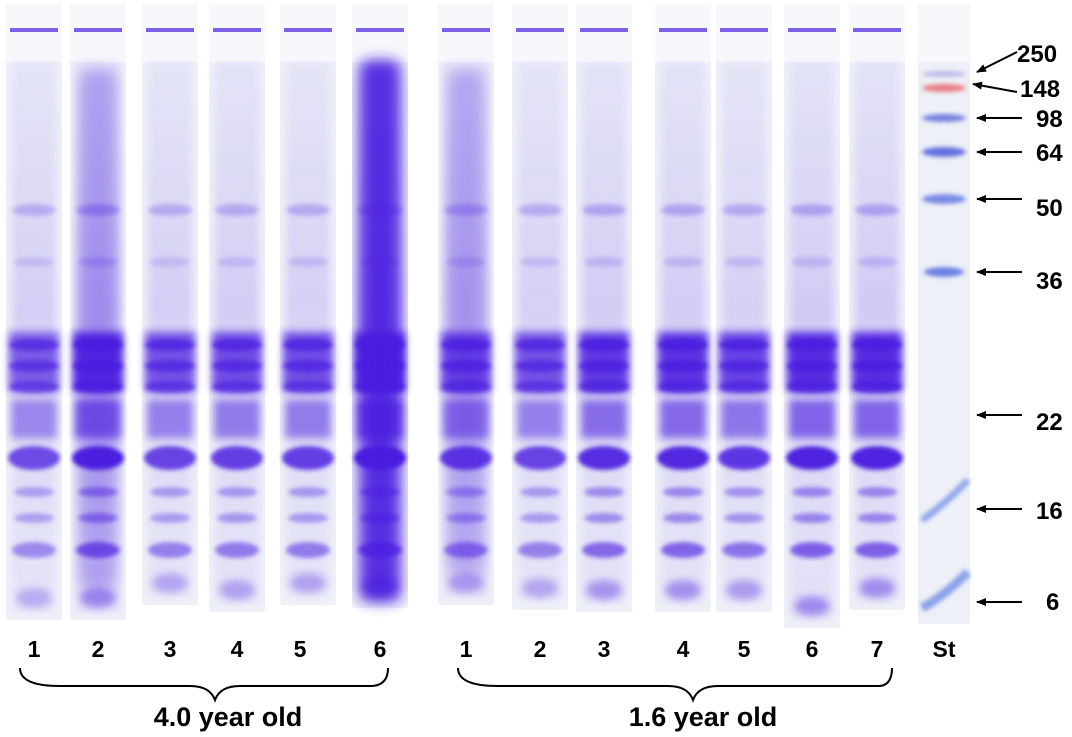  Describe the element at coordinates (1052, 602) in the screenshot. I see `marker-label-6: 6` at that location.